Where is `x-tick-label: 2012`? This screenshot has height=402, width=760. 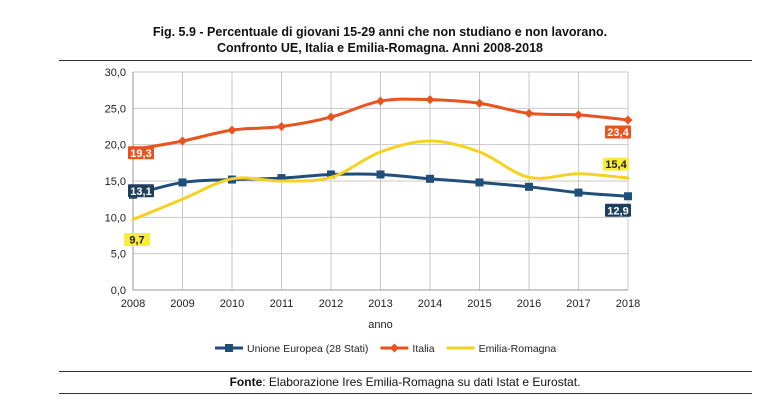 x-tick-label: 2012 is located at coordinates (331, 304).